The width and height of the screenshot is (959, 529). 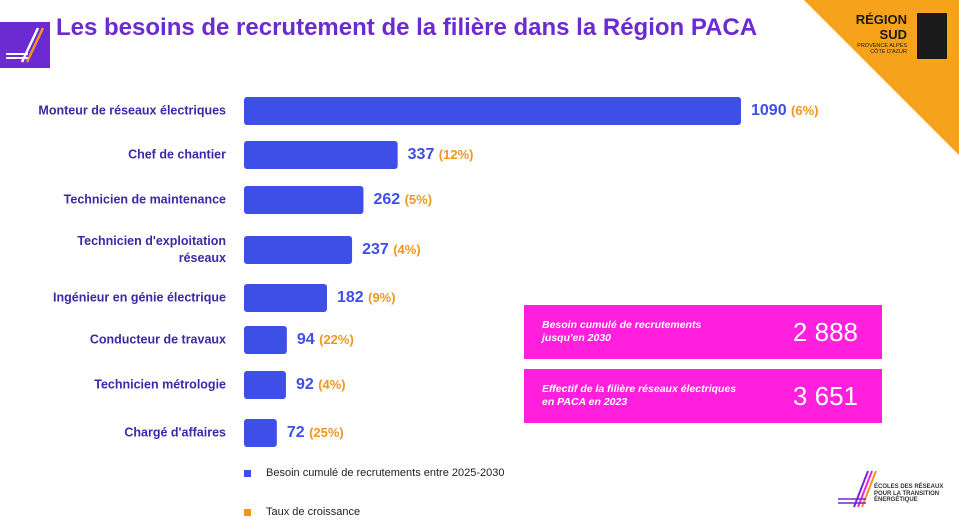 What do you see at coordinates (881, 19) in the screenshot?
I see `region-logo-line1: RÉGION` at bounding box center [881, 19].